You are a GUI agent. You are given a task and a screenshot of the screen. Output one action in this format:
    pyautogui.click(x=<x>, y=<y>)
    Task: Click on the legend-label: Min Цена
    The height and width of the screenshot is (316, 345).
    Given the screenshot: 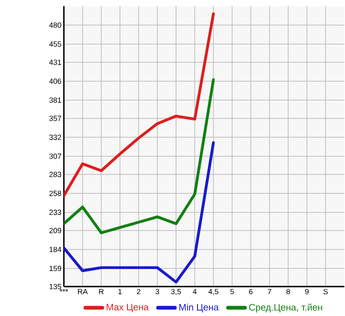 What is the action you would take?
    pyautogui.click(x=199, y=308)
    